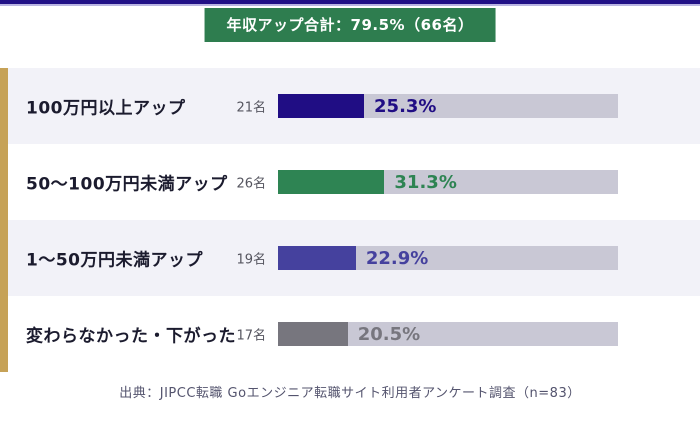  What do you see at coordinates (350, 25) in the screenshot?
I see `total-badge: 年収アップ合計：79.5%（66名）` at bounding box center [350, 25].